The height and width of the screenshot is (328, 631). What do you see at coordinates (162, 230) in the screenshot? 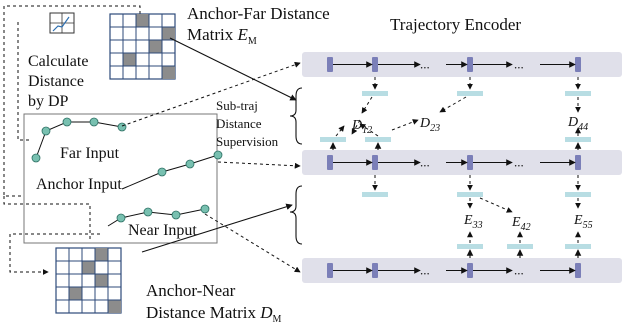
I see `near-input-label: Near Input` at bounding box center [162, 230].